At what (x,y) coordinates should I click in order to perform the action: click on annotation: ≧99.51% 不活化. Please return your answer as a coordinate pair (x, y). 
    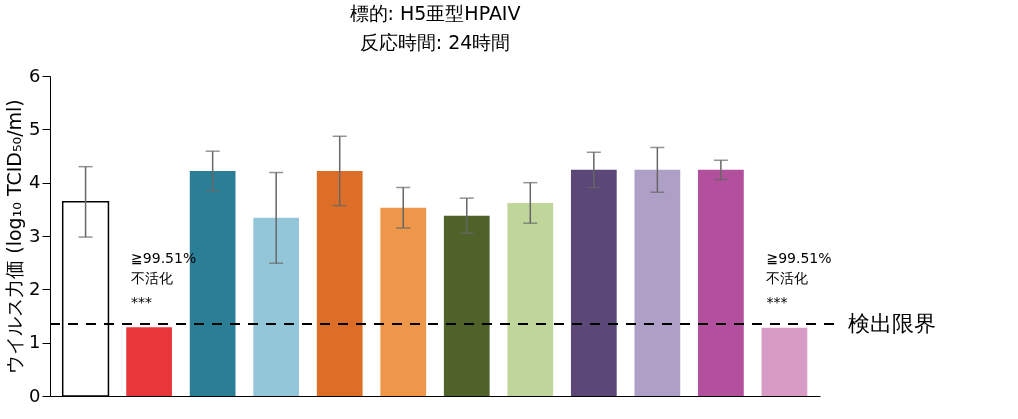
    Looking at the image, I should click on (799, 268).